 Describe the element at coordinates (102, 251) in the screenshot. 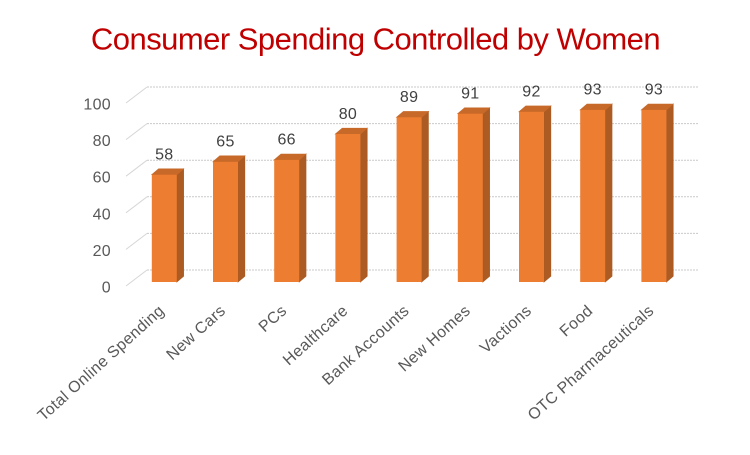

I see `svg-text: 20` at that location.